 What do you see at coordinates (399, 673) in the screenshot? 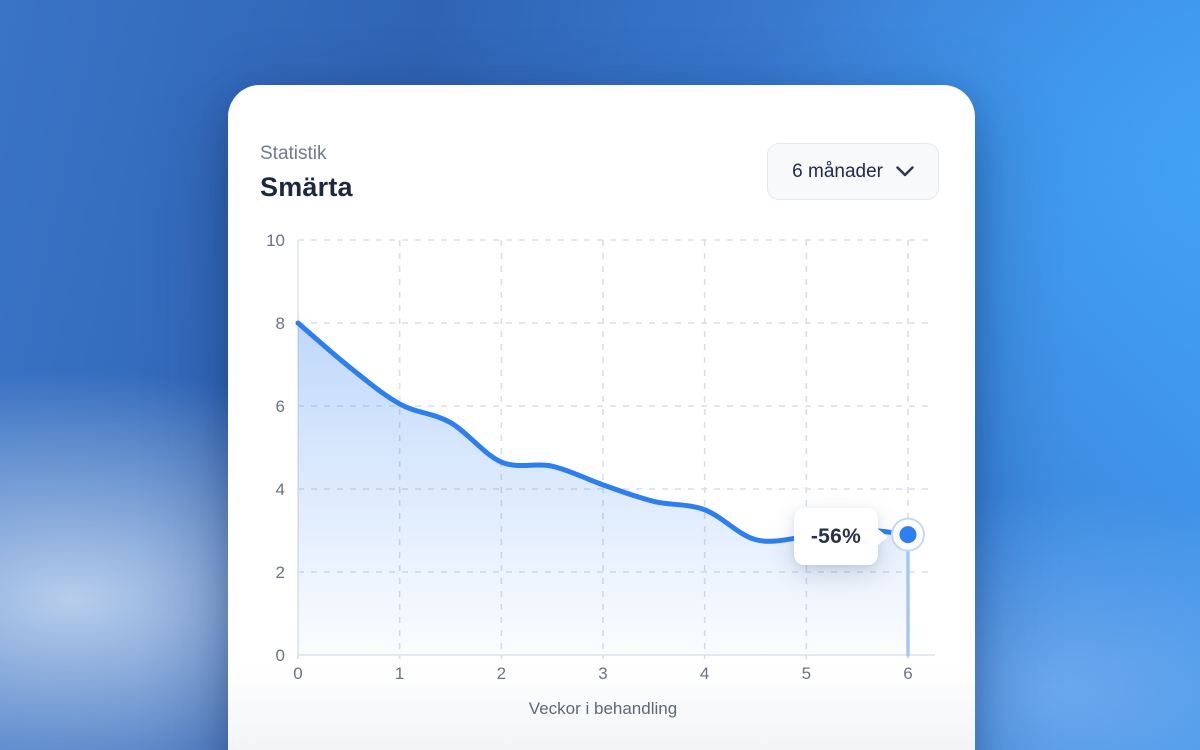
I see `x-tick-label: 1` at bounding box center [399, 673].